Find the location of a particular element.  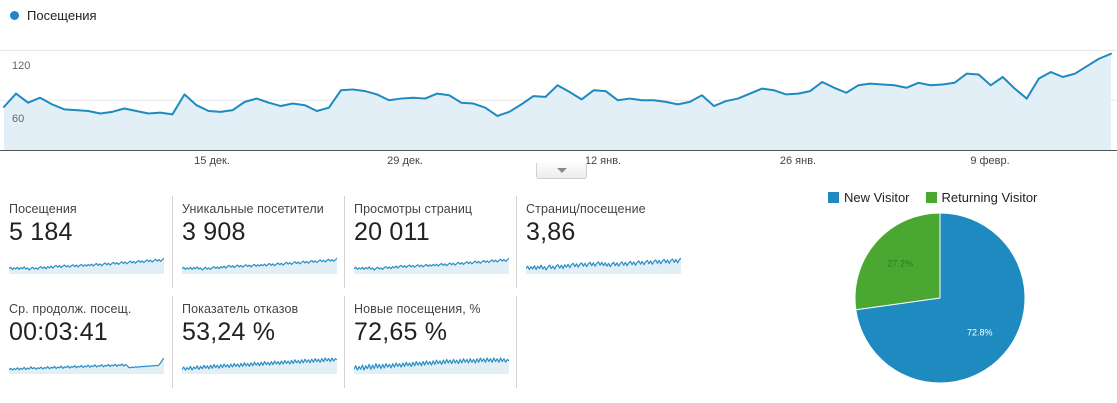

metric-label: Ср. продолж. посещ. is located at coordinates (70, 309).